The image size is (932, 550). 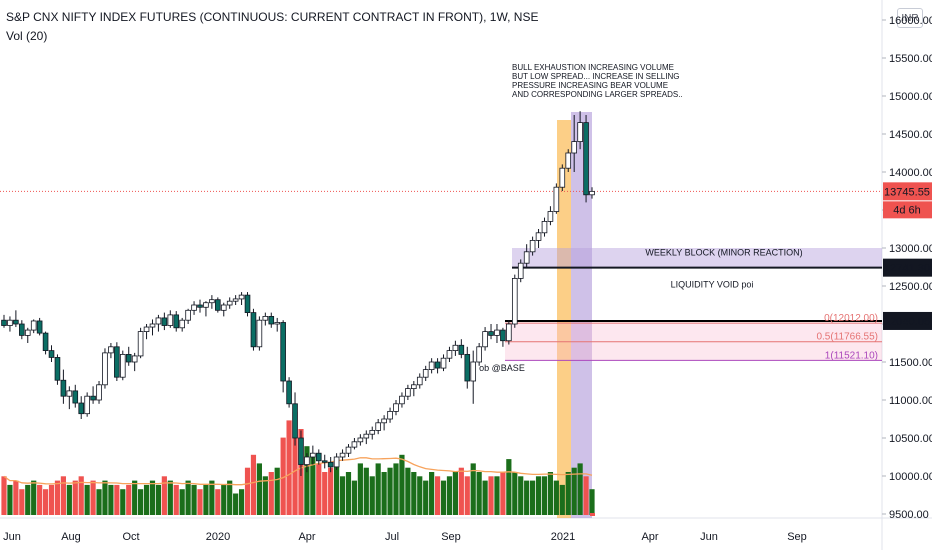 What do you see at coordinates (563, 537) in the screenshot?
I see `time-axis-label: 2021` at bounding box center [563, 537].